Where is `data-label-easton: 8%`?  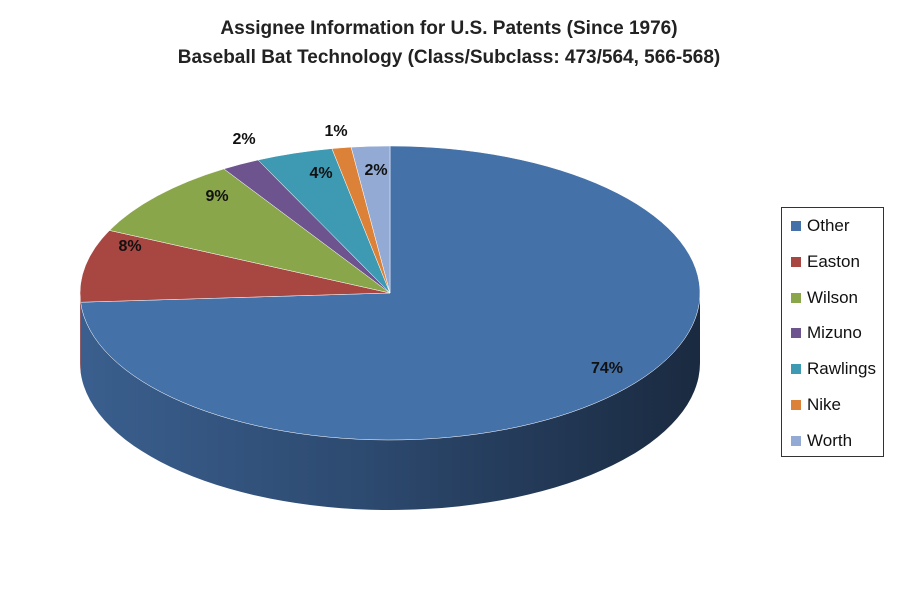
data-label-easton: 8% is located at coordinates (129, 246).